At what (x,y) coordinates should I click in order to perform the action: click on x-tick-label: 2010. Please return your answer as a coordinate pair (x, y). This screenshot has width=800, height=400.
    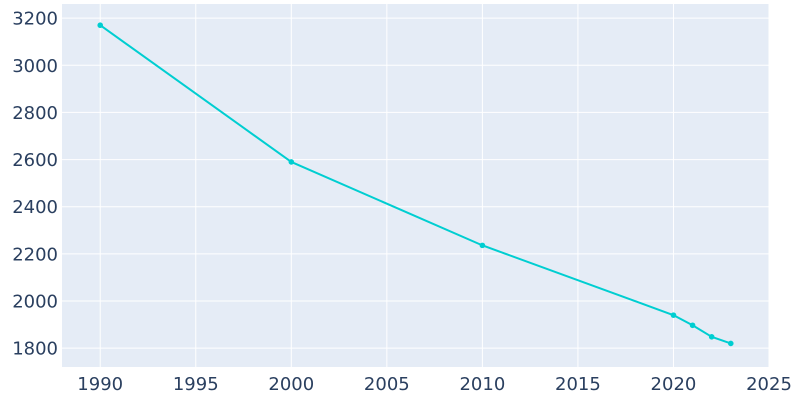
    Looking at the image, I should click on (482, 384).